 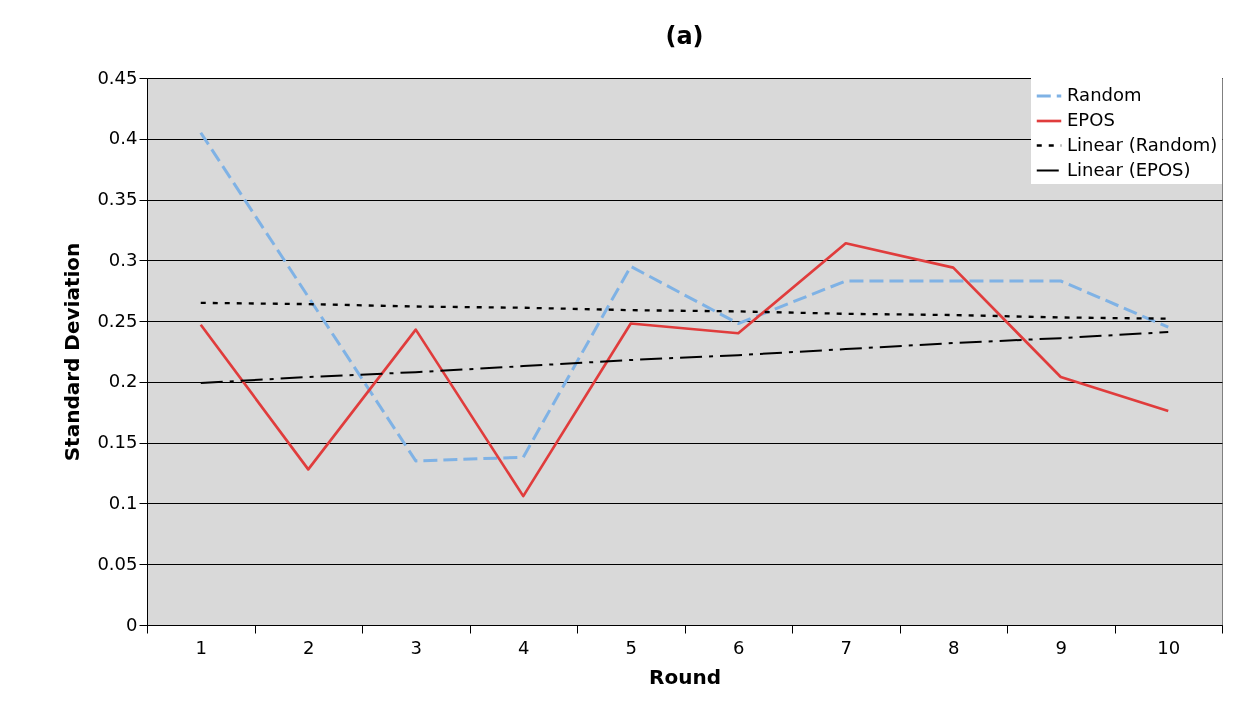 What do you see at coordinates (631, 647) in the screenshot?
I see `x-tick-label: 5` at bounding box center [631, 647].